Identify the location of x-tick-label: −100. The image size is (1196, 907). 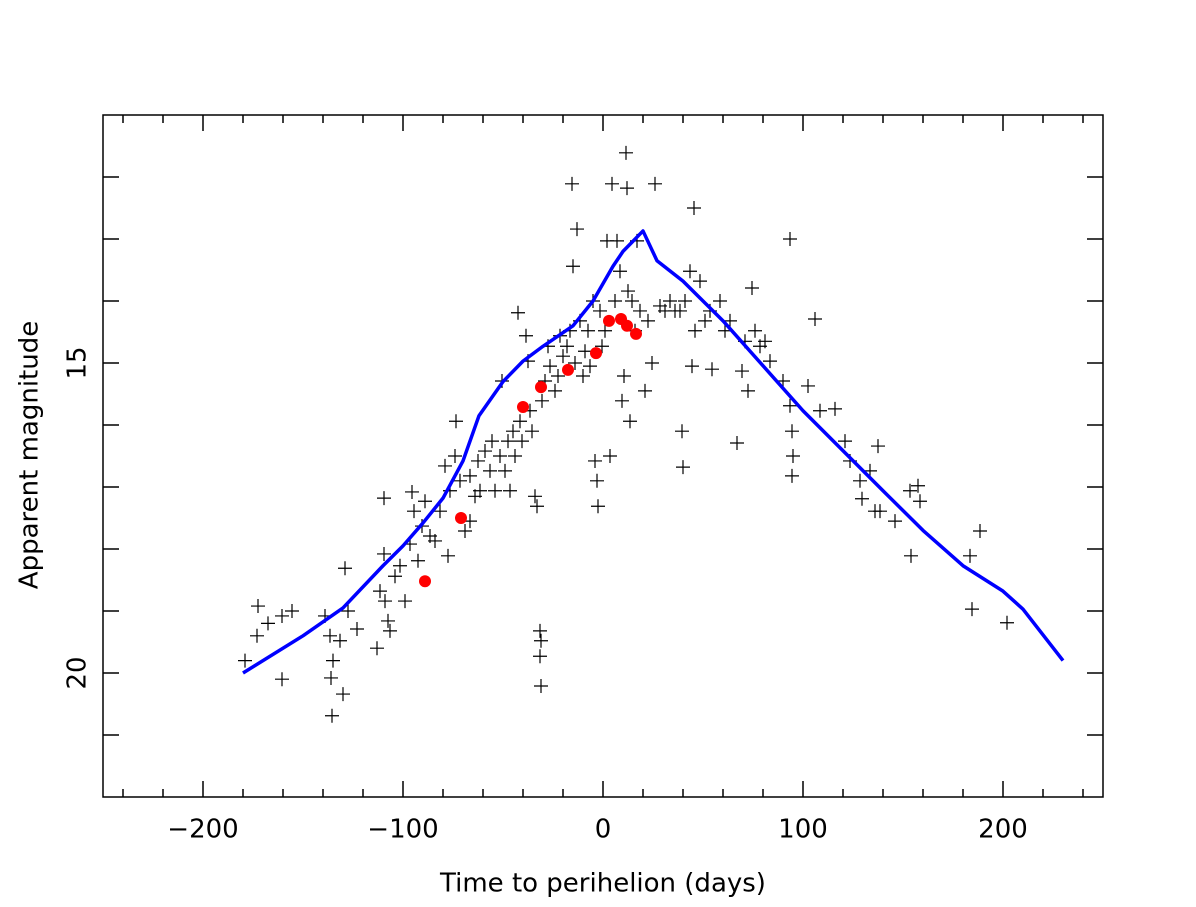
(402, 830).